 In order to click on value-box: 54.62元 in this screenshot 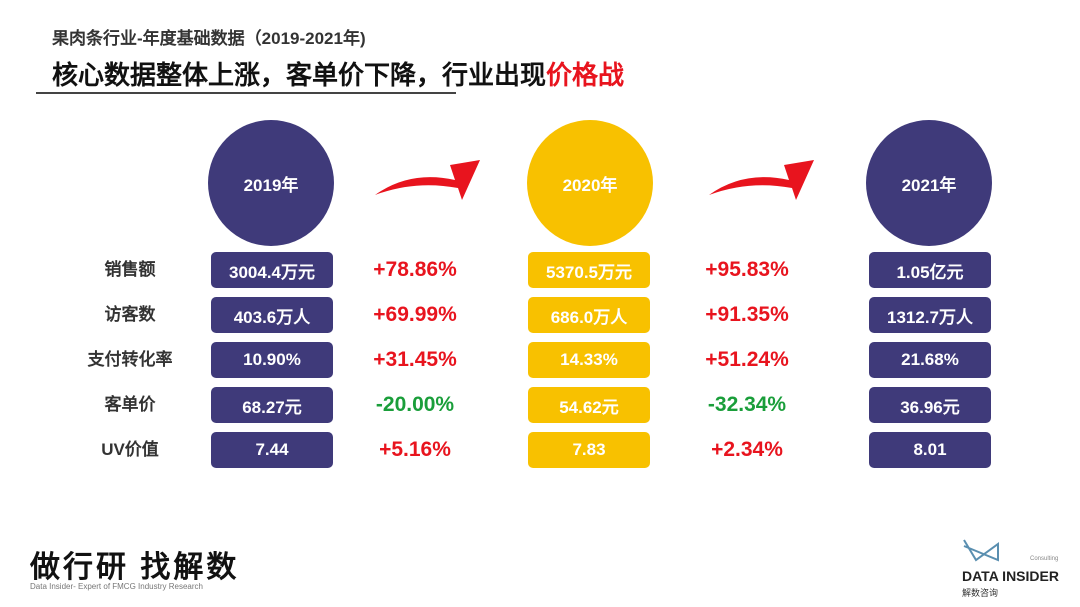, I will do `click(589, 405)`.